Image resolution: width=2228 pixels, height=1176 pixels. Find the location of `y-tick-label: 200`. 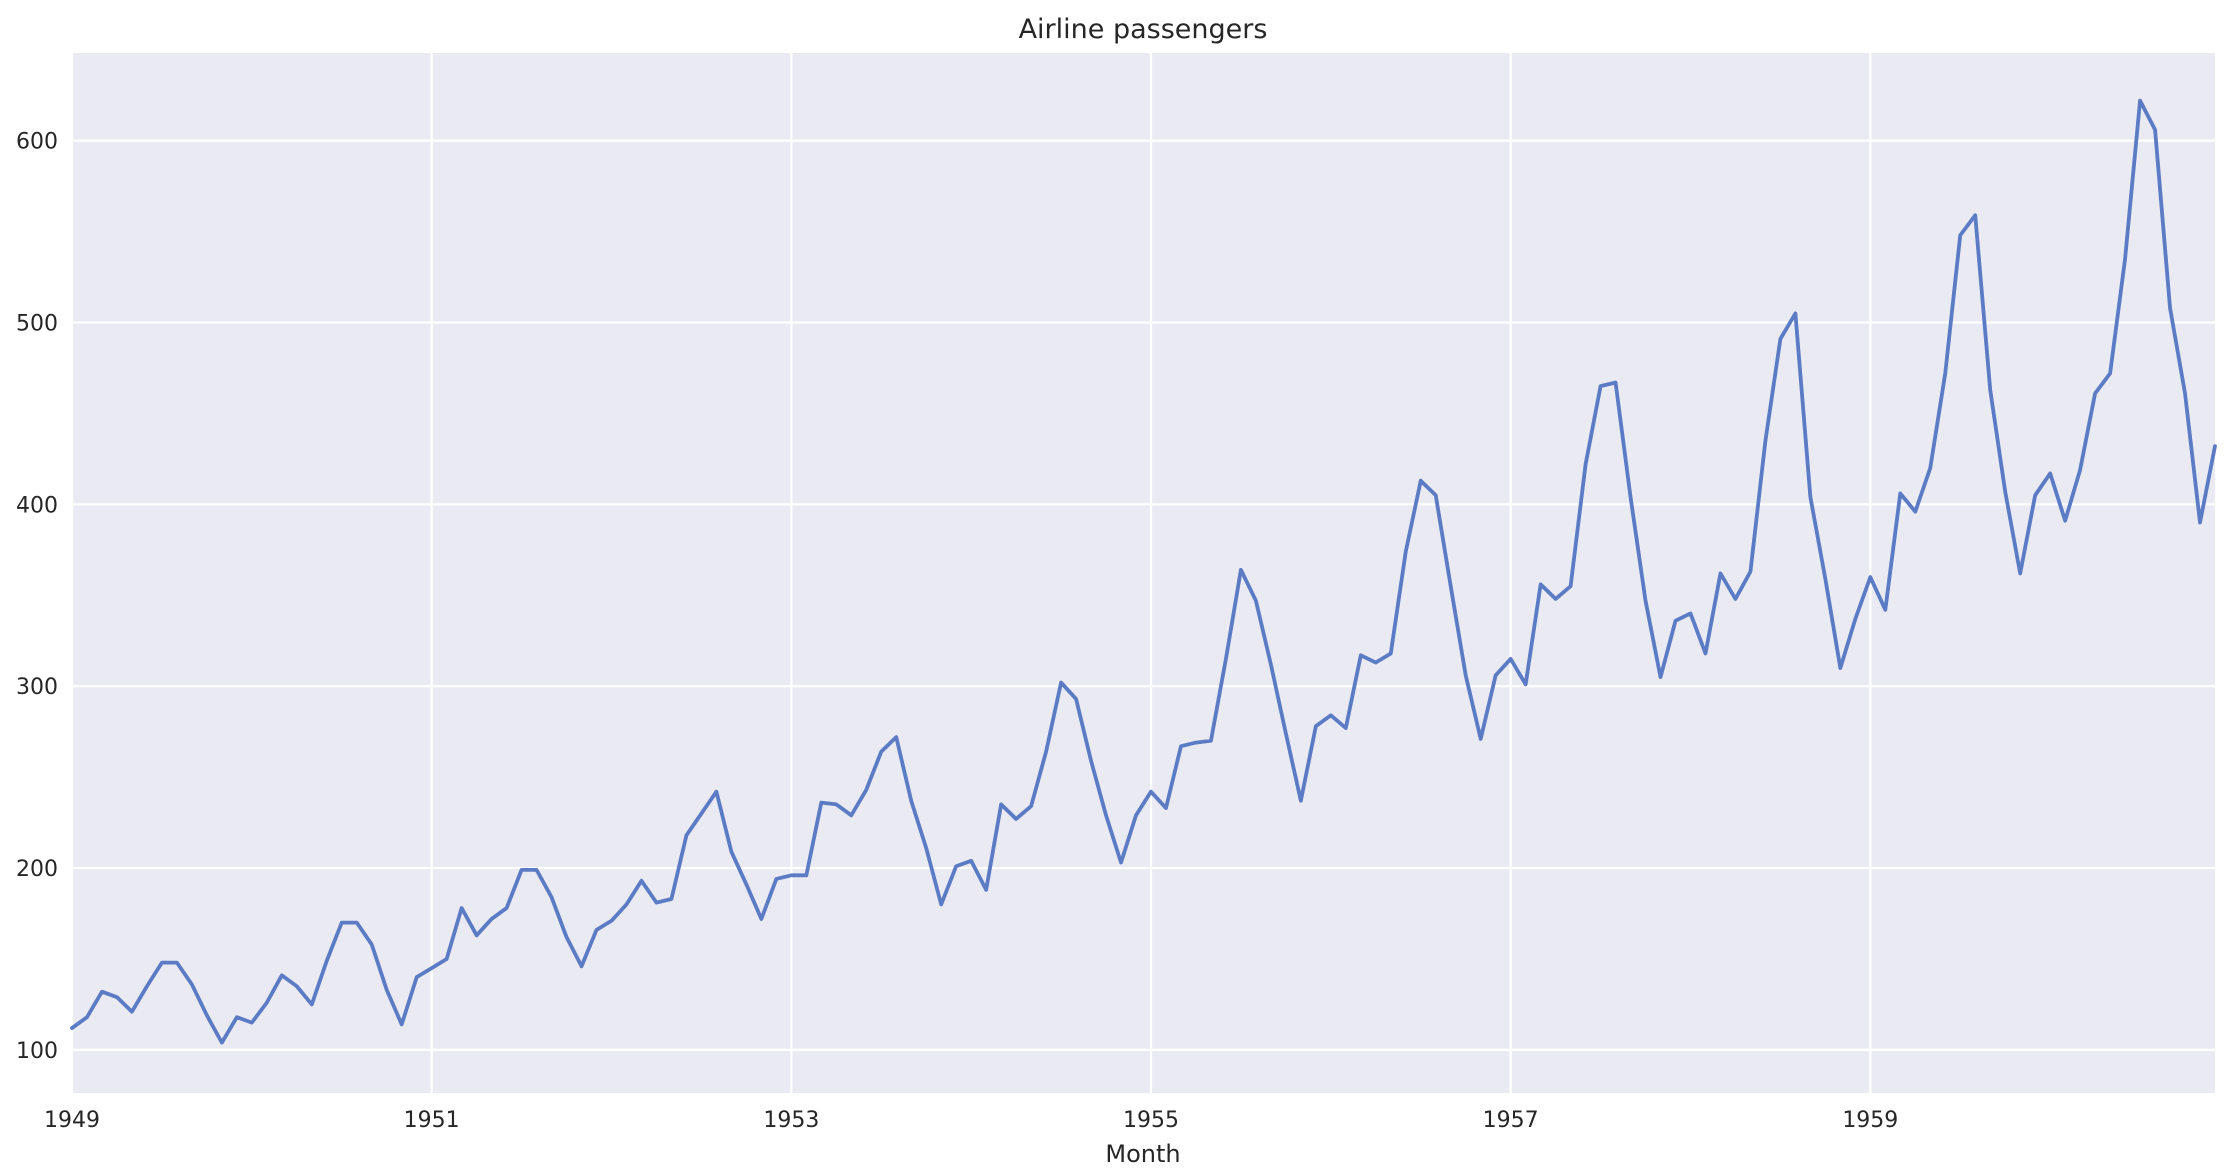

y-tick-label: 200 is located at coordinates (37, 869).